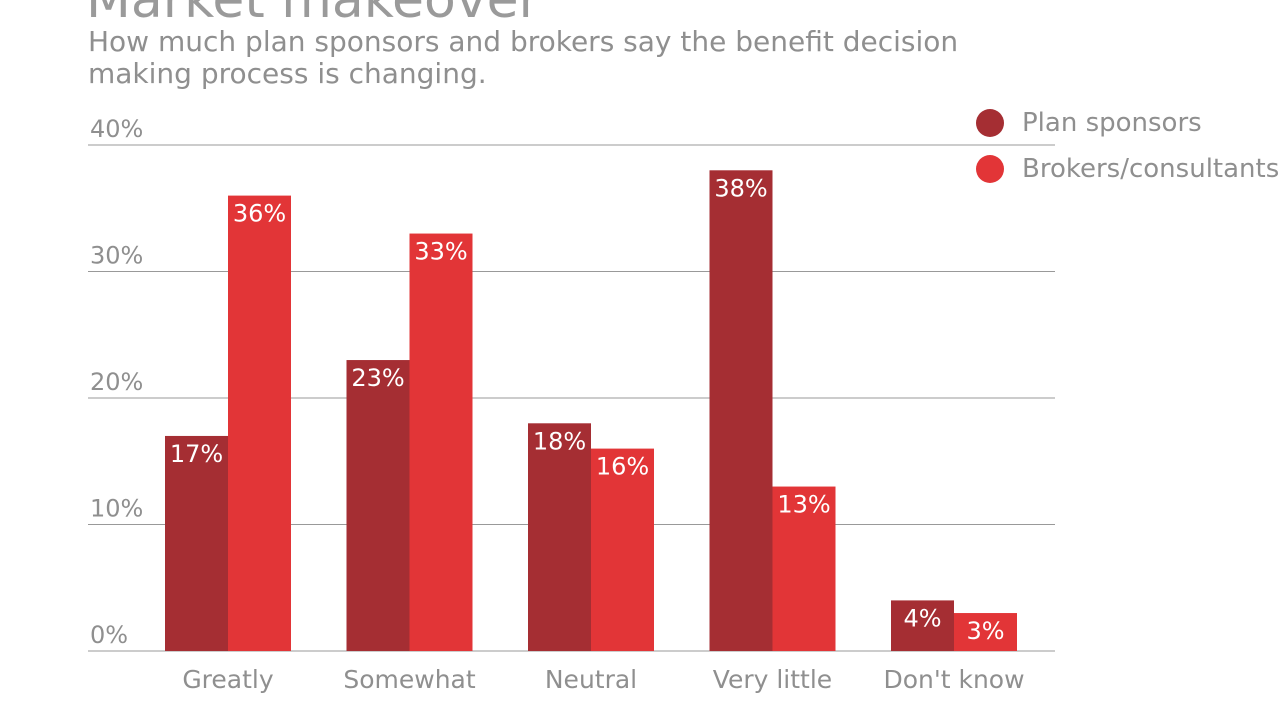 The width and height of the screenshot is (1280, 720). Describe the element at coordinates (803, 505) in the screenshot. I see `bar-value-label: 13%` at that location.